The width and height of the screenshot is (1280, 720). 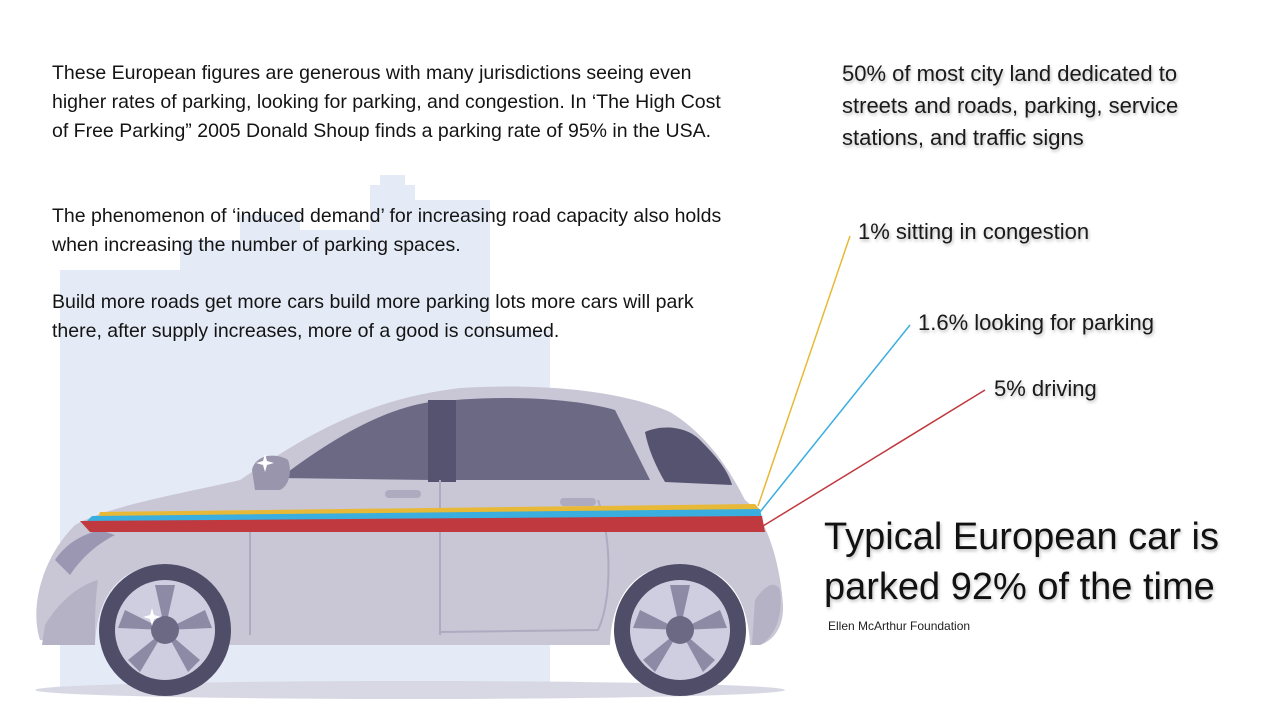 What do you see at coordinates (899, 626) in the screenshot?
I see `source-credit: Ellen McArthur Foundation` at bounding box center [899, 626].